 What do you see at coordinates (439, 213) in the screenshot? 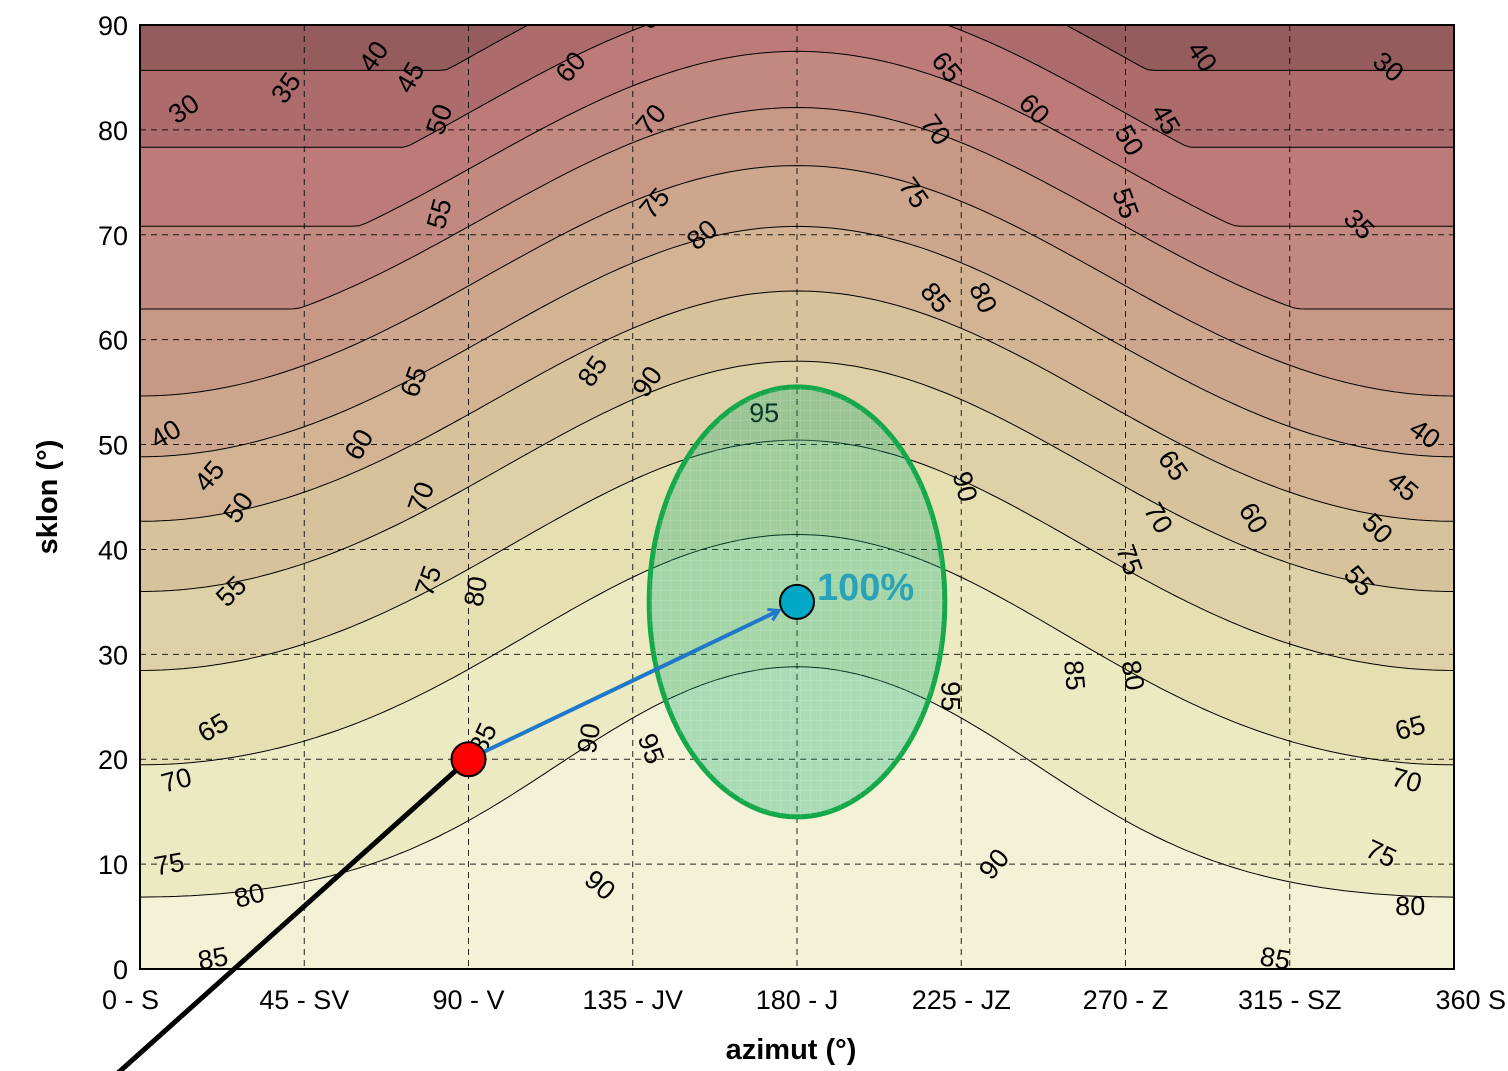
I see `contour-label: 55` at bounding box center [439, 213].